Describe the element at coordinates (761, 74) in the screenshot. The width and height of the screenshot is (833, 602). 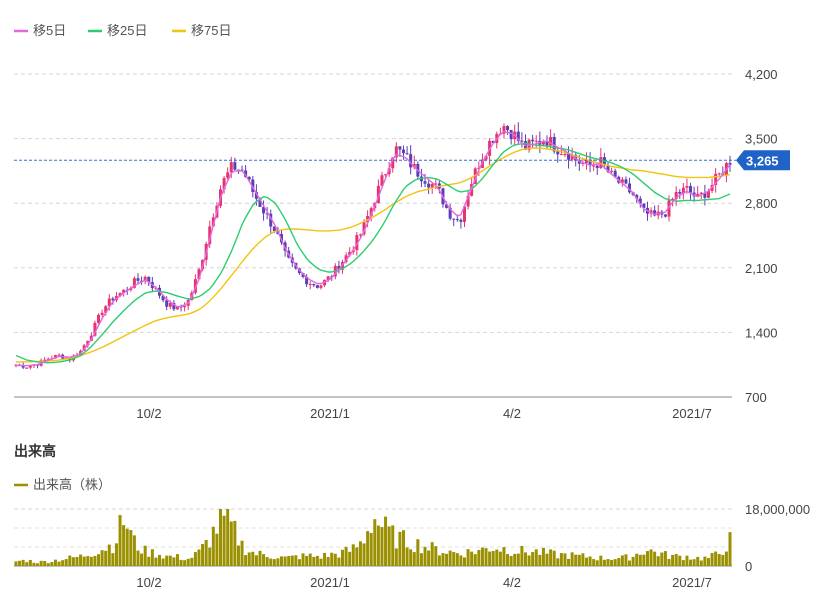
I see `price-y-tick-label: 4,200` at that location.